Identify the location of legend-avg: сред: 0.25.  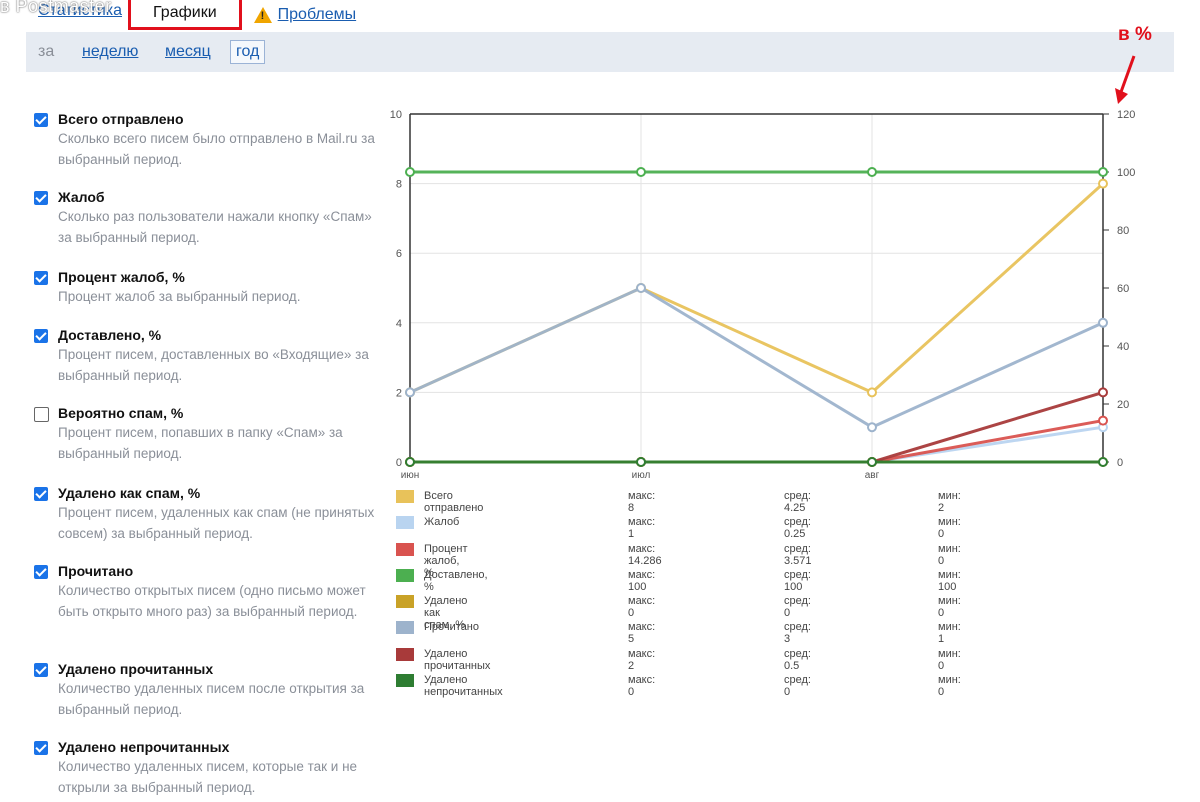
(797, 528).